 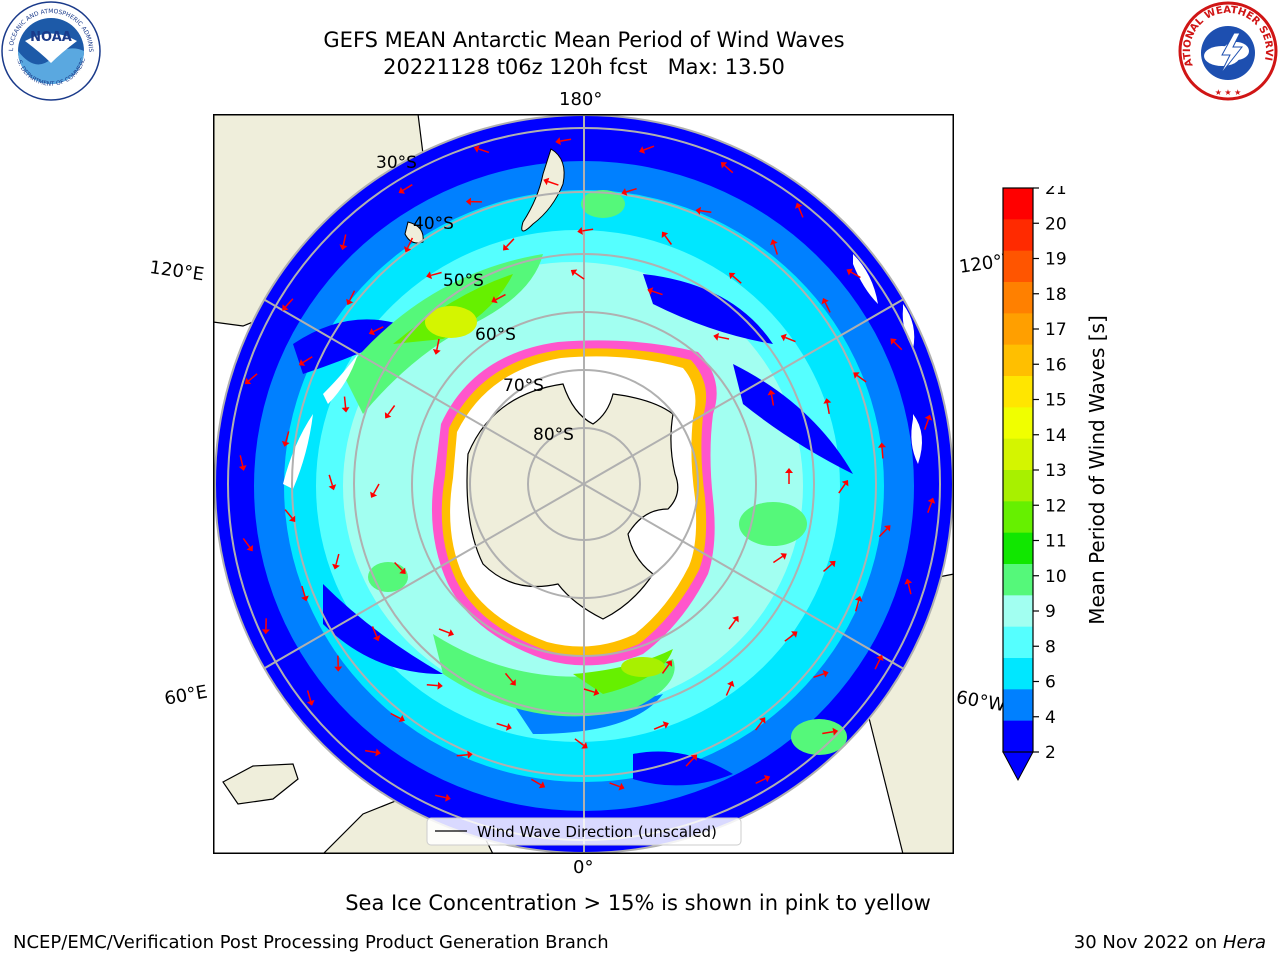 What do you see at coordinates (1050, 683) in the screenshot?
I see `colorbar-tick-label: 6` at bounding box center [1050, 683].